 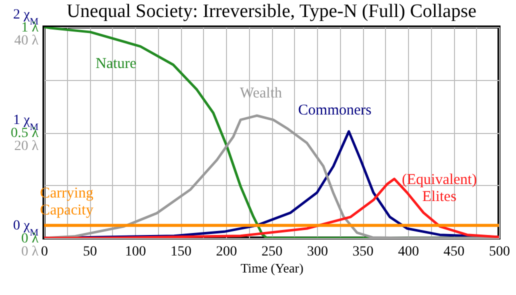 I want to click on series-label: Commoners, so click(x=335, y=110).